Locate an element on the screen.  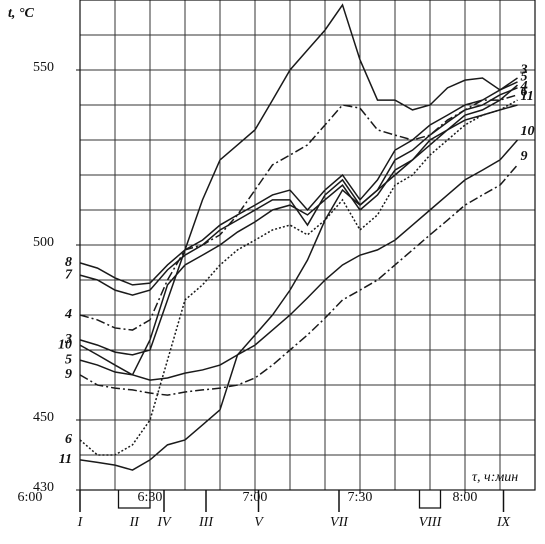
event-label: IV is located at coordinates (164, 522).